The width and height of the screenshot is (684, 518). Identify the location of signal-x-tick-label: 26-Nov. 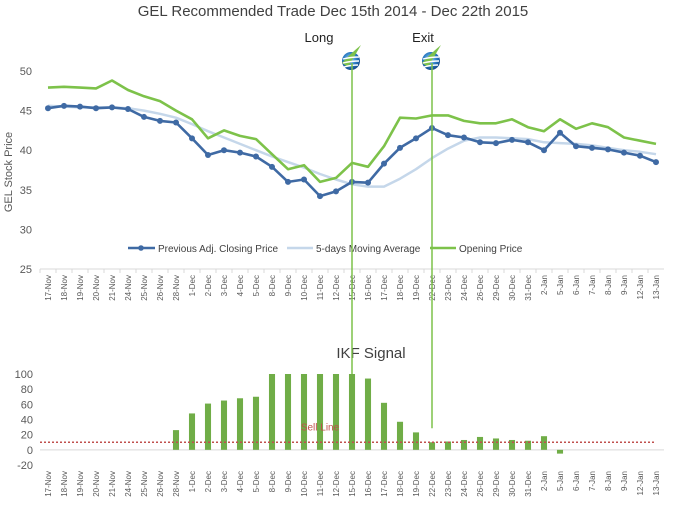
(160, 484).